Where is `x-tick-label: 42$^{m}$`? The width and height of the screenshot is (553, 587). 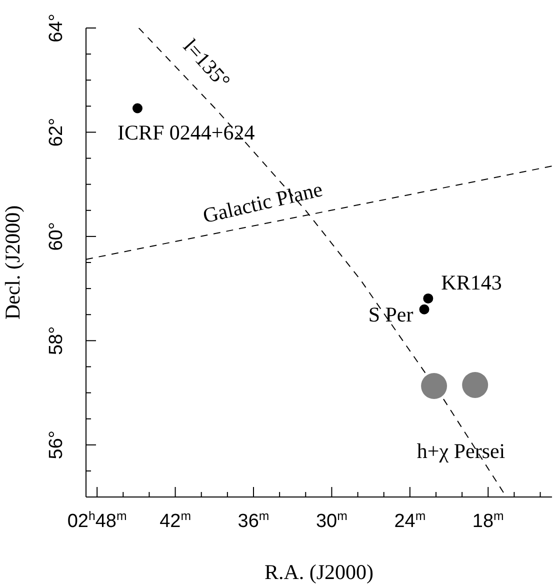 x-tick-label: 42$^{m}$ is located at coordinates (176, 520).